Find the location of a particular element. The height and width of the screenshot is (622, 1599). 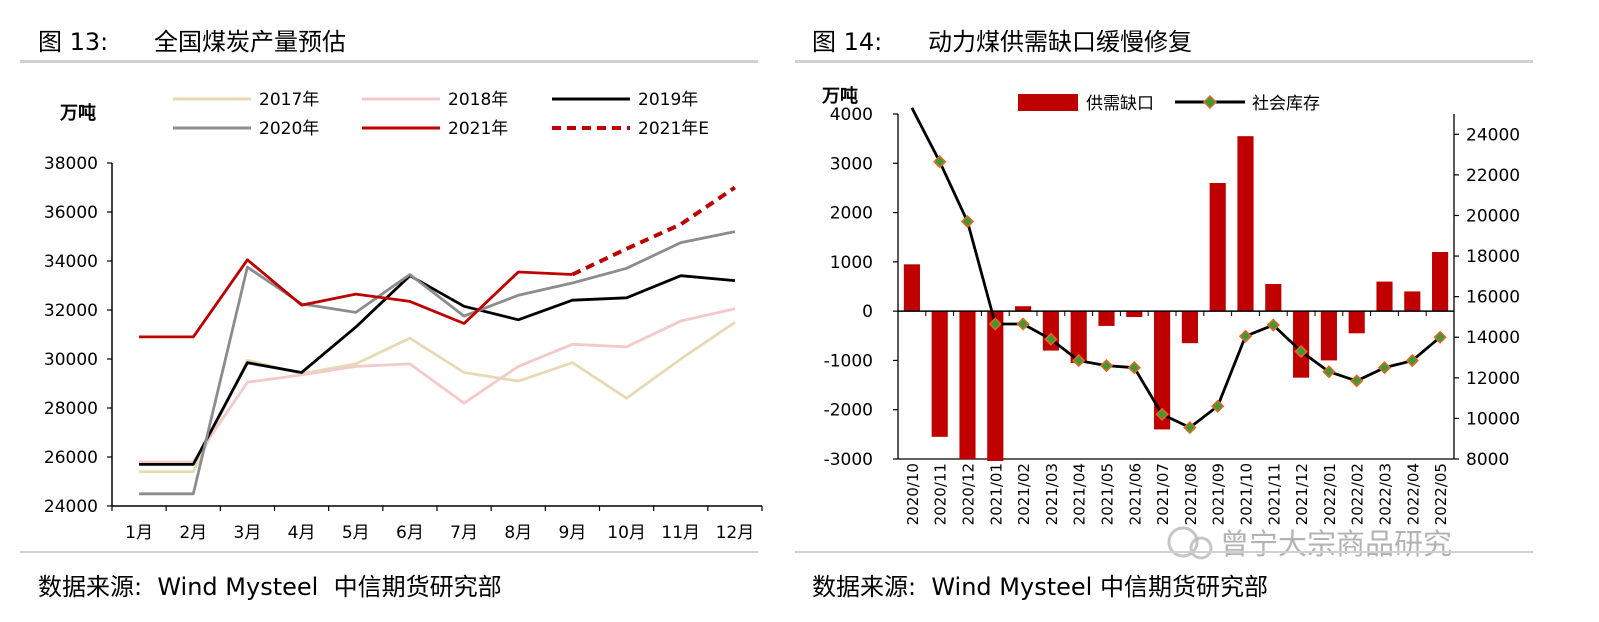

right-x-tick-label: 2021/02 is located at coordinates (1024, 494).